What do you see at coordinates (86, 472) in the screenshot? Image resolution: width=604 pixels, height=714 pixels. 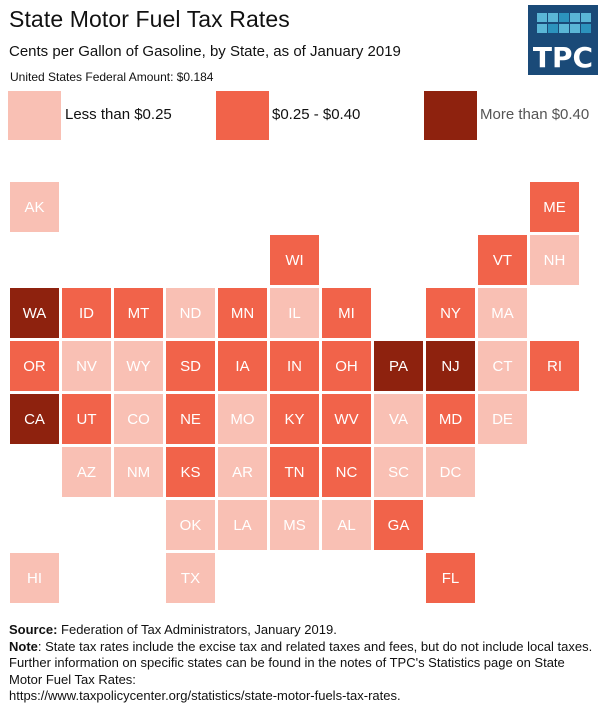 I see `state-tile-az: AZ` at bounding box center [86, 472].